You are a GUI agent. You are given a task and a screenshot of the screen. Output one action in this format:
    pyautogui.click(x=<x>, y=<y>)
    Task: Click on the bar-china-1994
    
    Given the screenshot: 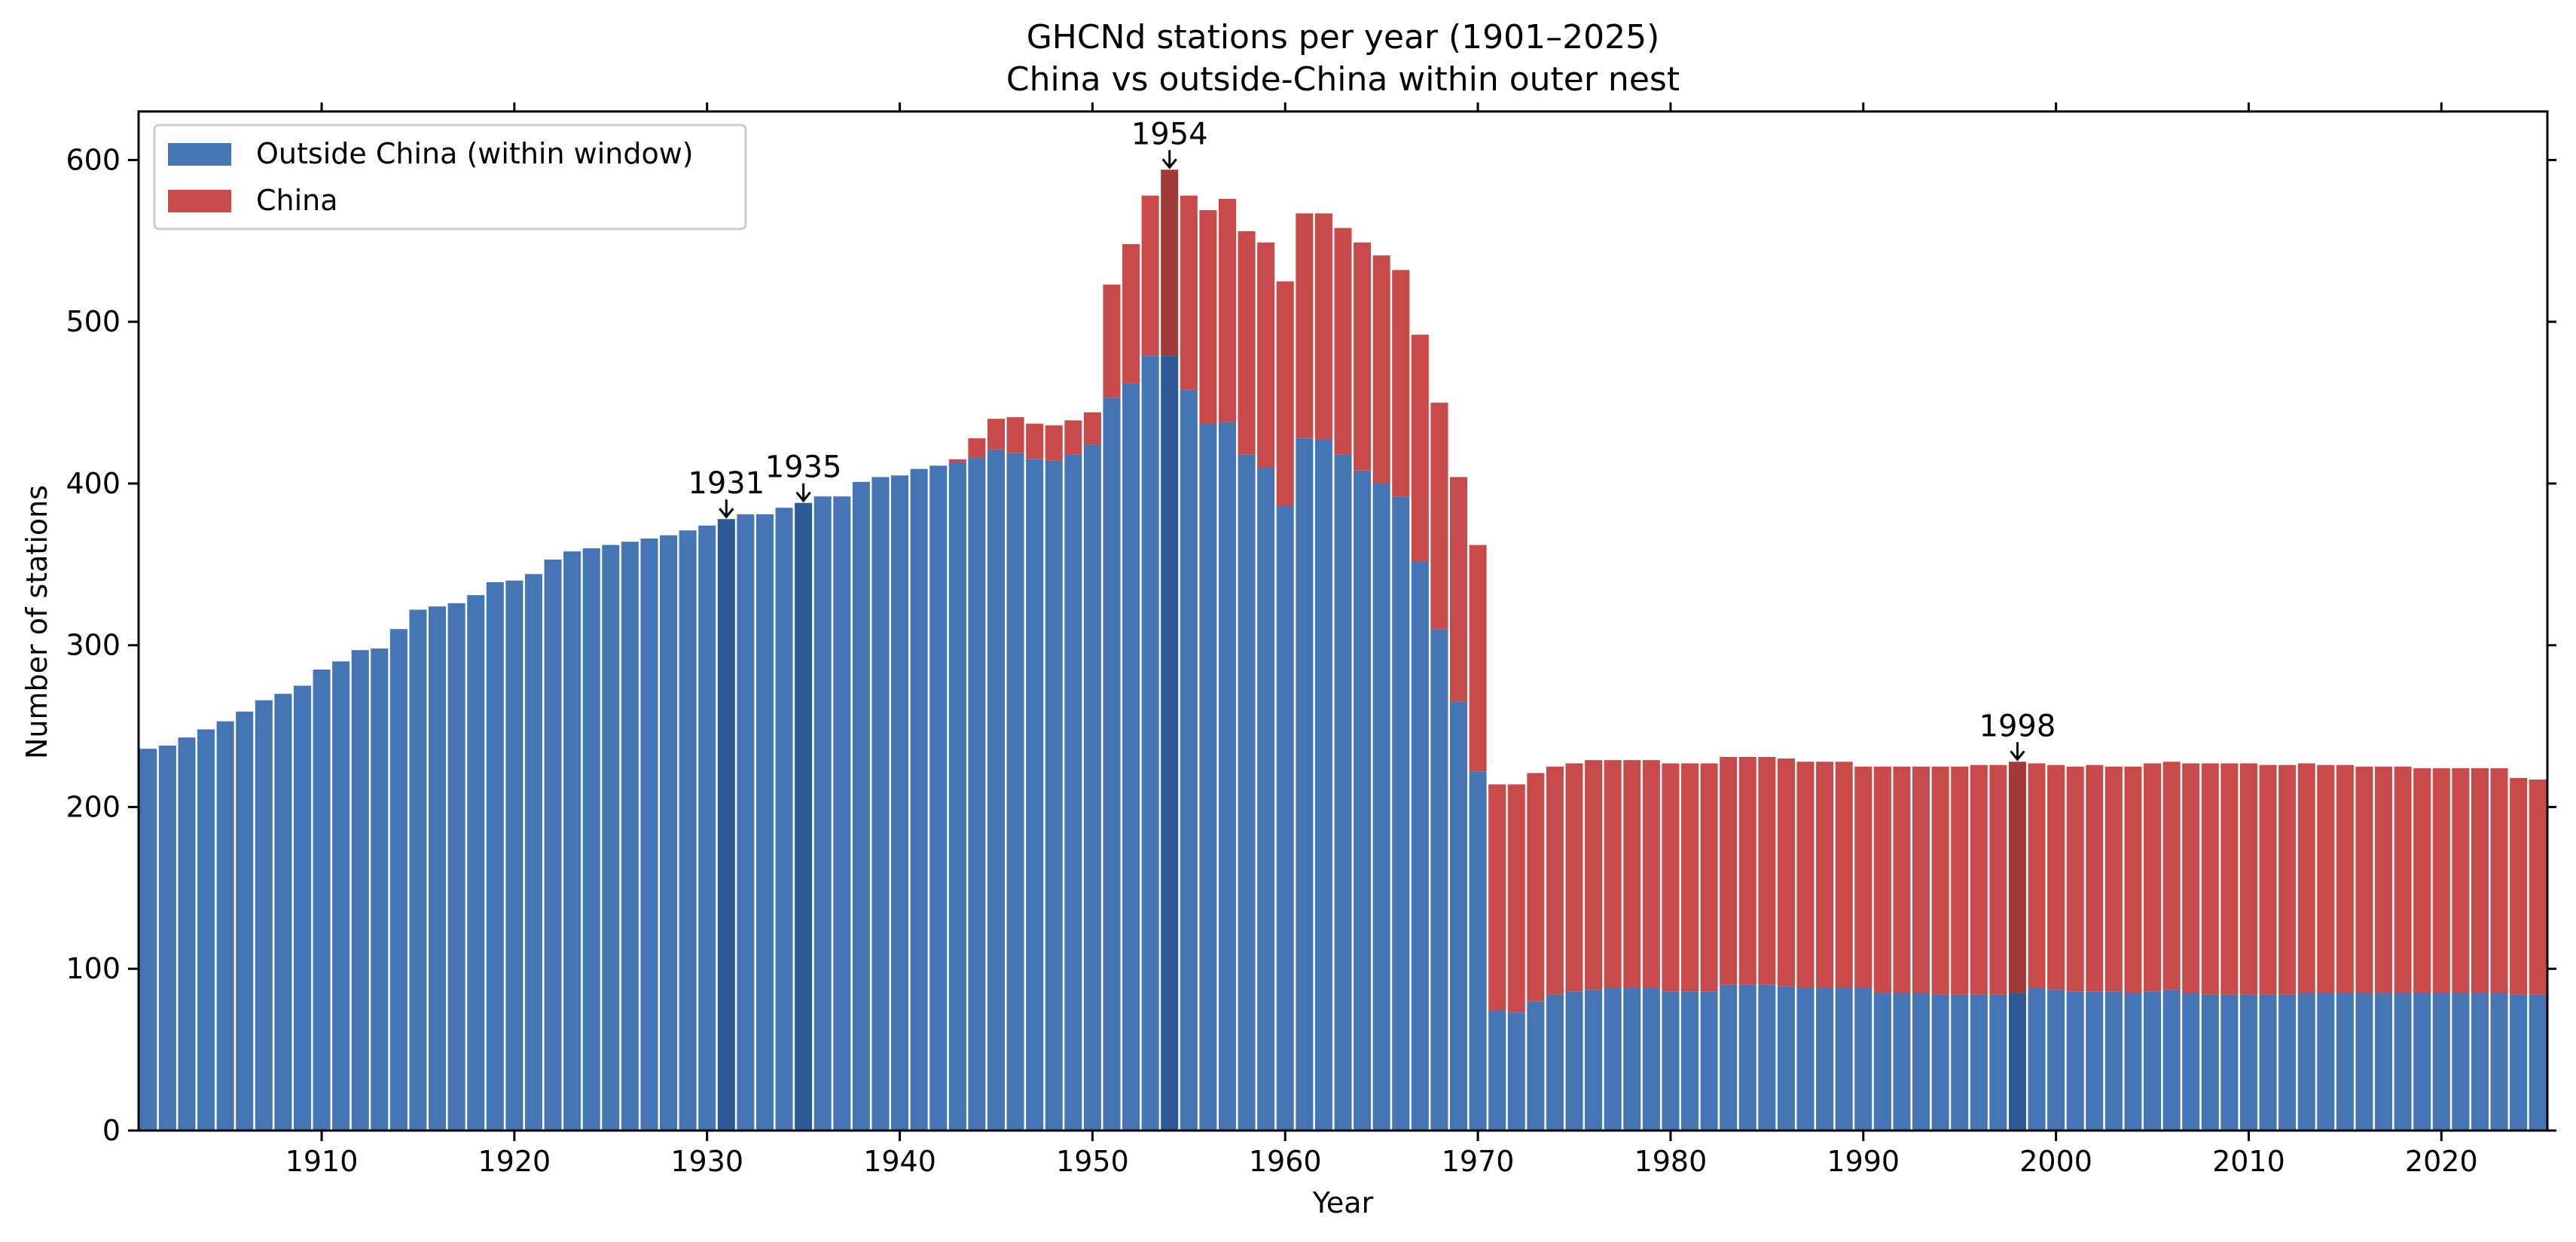 What is the action you would take?
    pyautogui.click(x=1940, y=880)
    